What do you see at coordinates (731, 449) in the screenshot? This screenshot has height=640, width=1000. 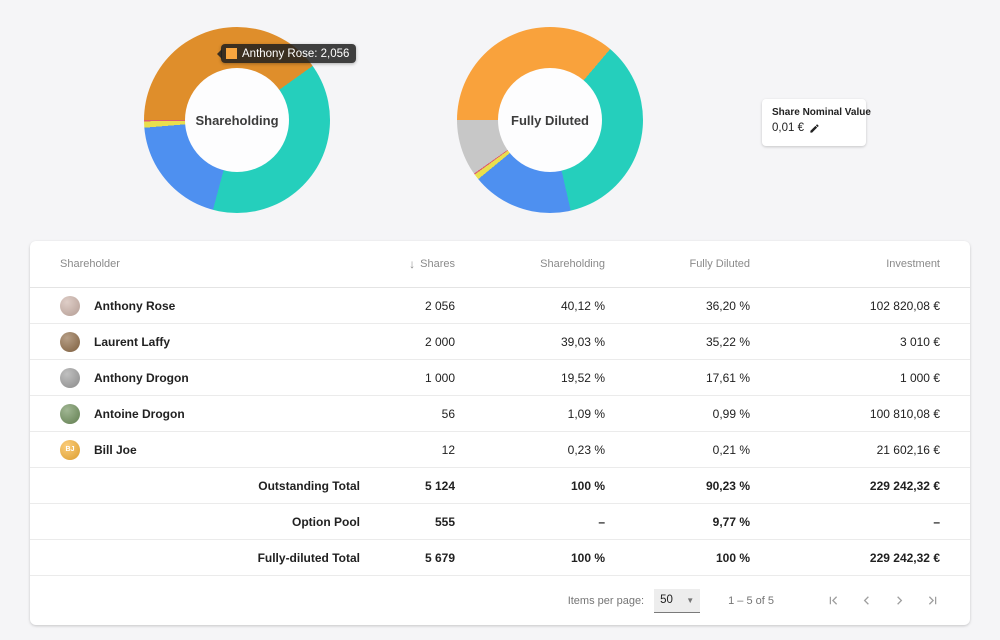 I see `fully-diluted-value: 0,21 %` at bounding box center [731, 449].